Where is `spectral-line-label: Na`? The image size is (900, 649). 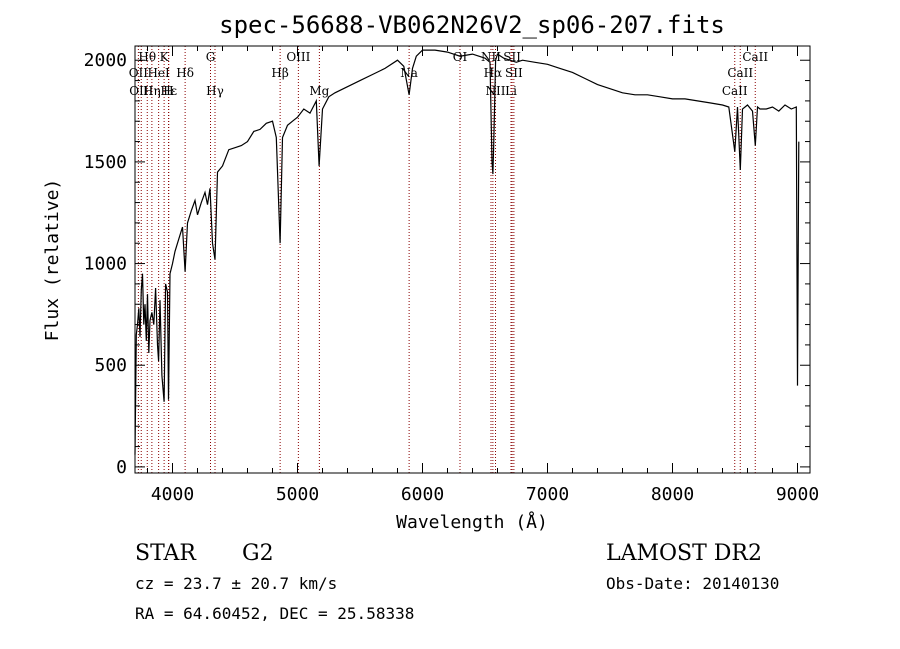
spectral-line-label: Na is located at coordinates (409, 73).